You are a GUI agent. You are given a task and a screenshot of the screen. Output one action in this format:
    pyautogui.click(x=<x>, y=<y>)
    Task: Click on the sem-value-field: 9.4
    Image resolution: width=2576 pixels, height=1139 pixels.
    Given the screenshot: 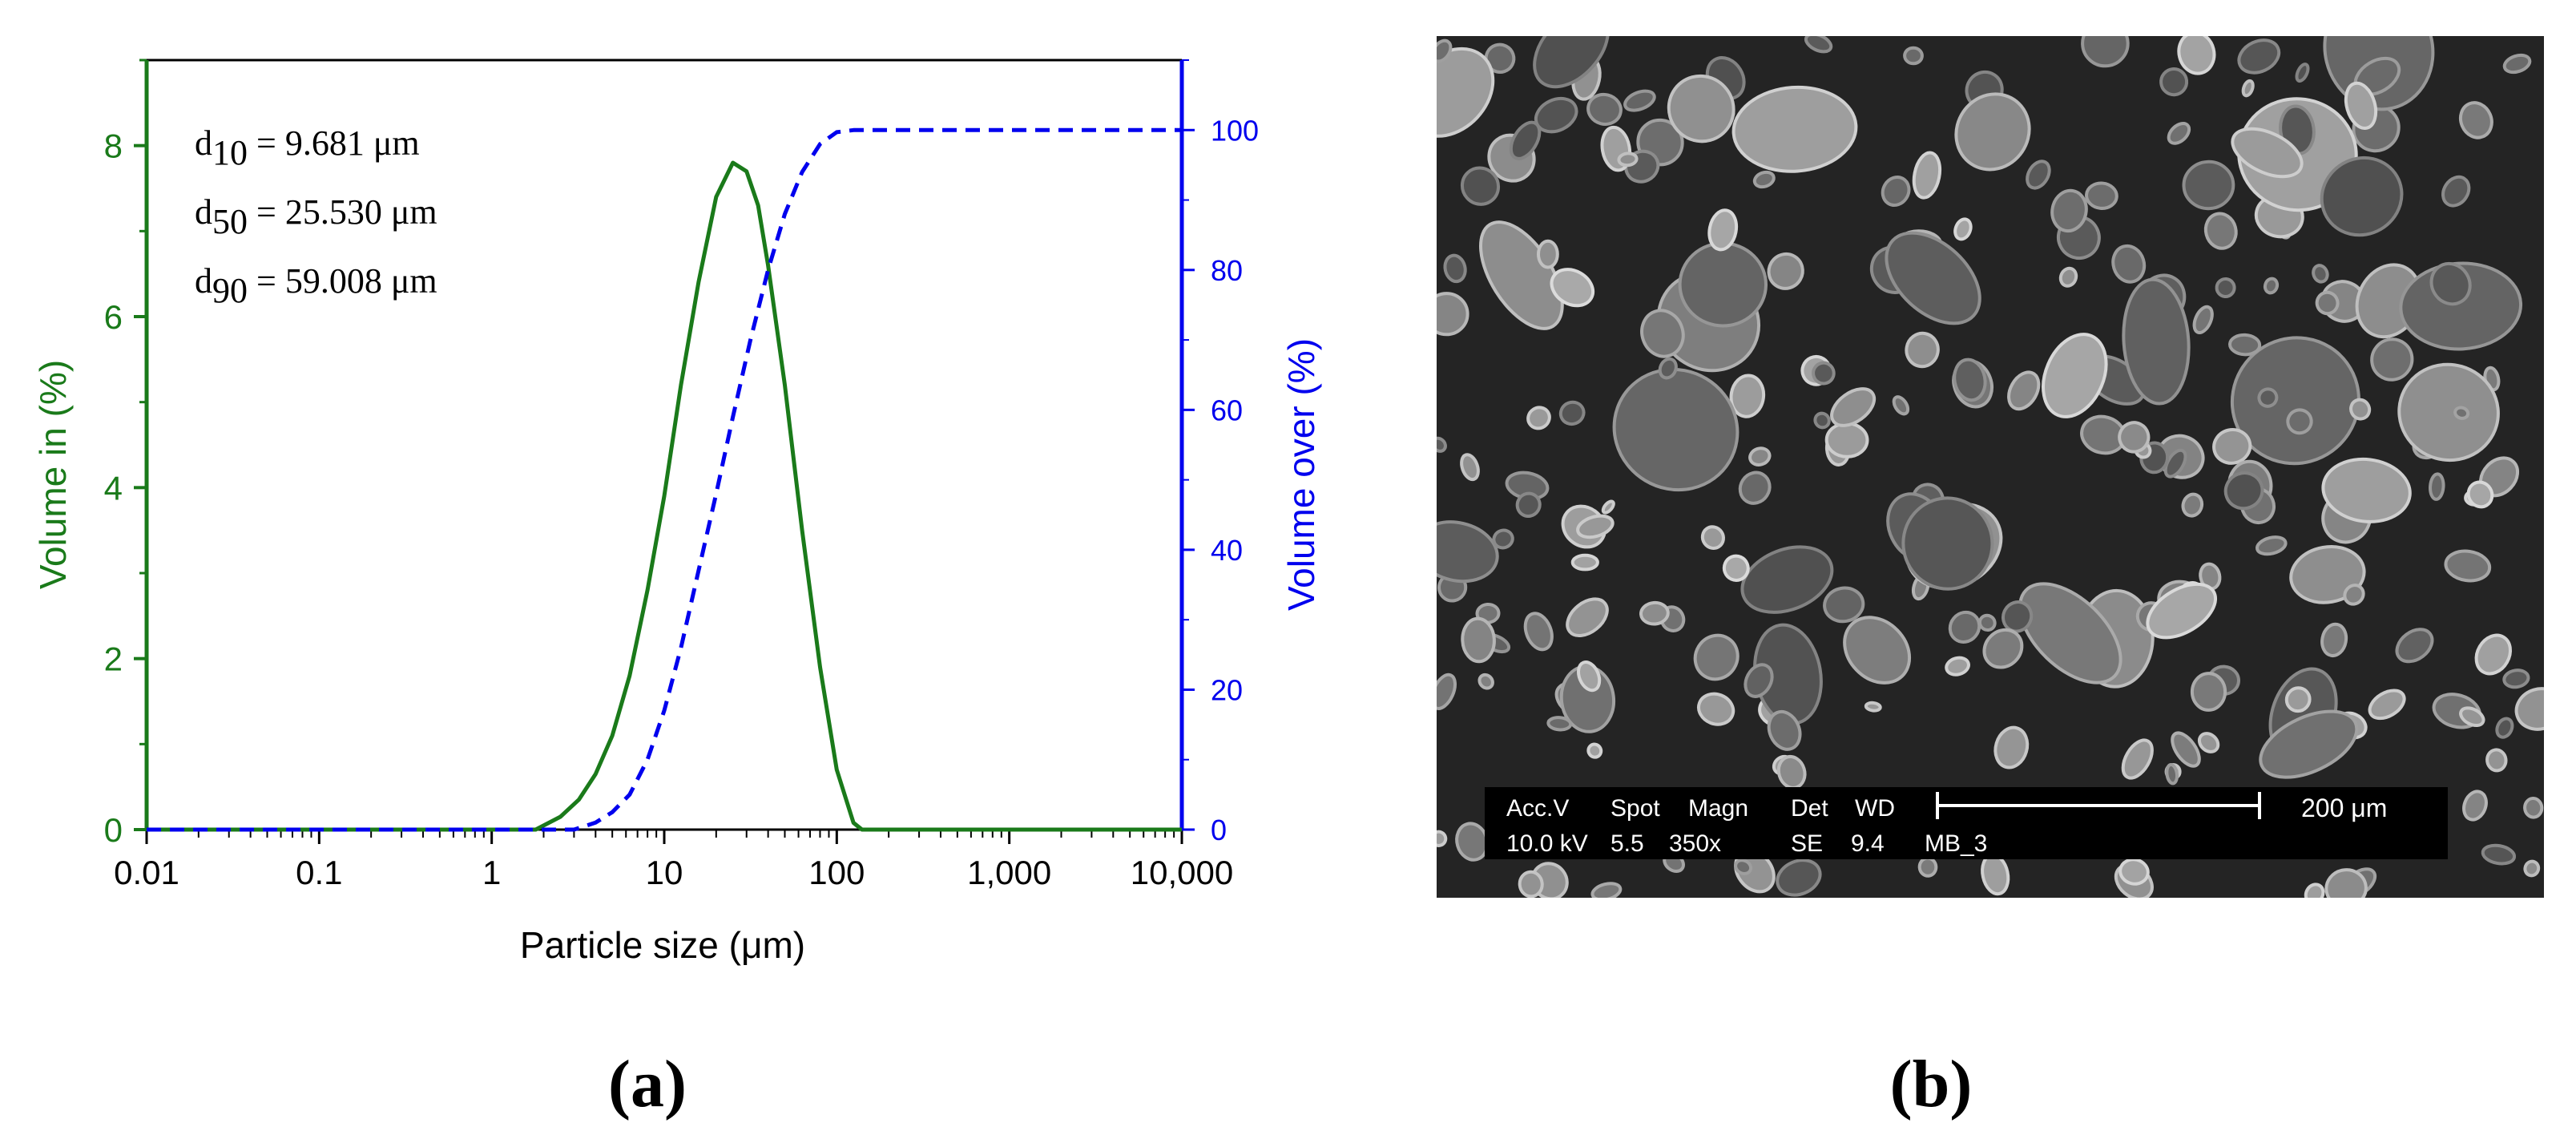 What is the action you would take?
    pyautogui.click(x=1868, y=844)
    